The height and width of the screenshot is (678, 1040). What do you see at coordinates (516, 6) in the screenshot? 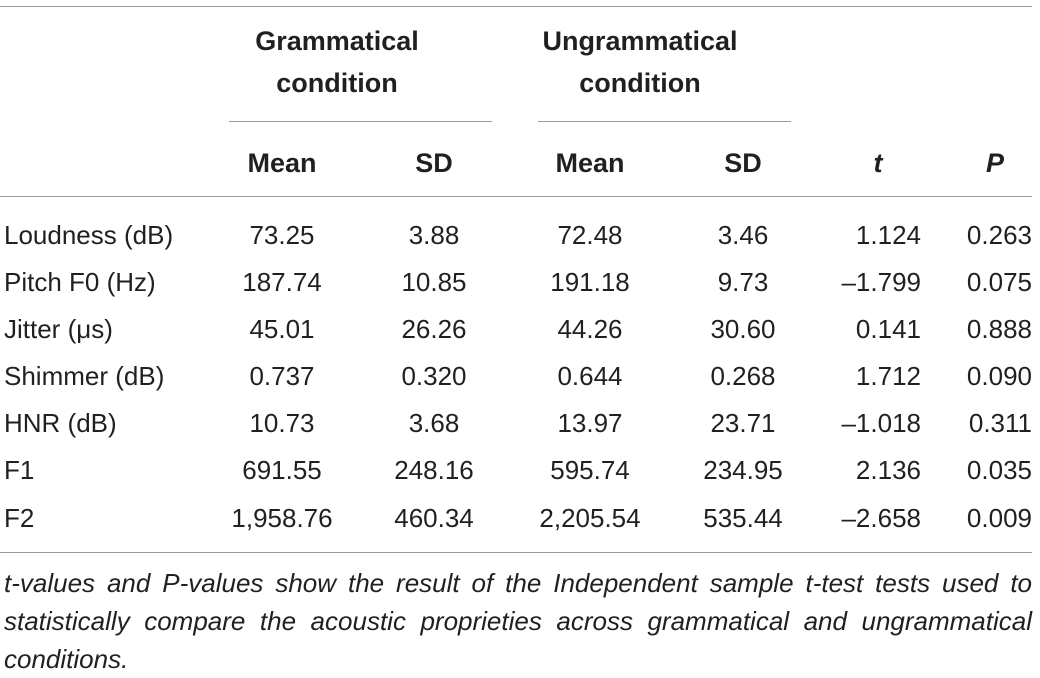
I see `table-top-rule` at bounding box center [516, 6].